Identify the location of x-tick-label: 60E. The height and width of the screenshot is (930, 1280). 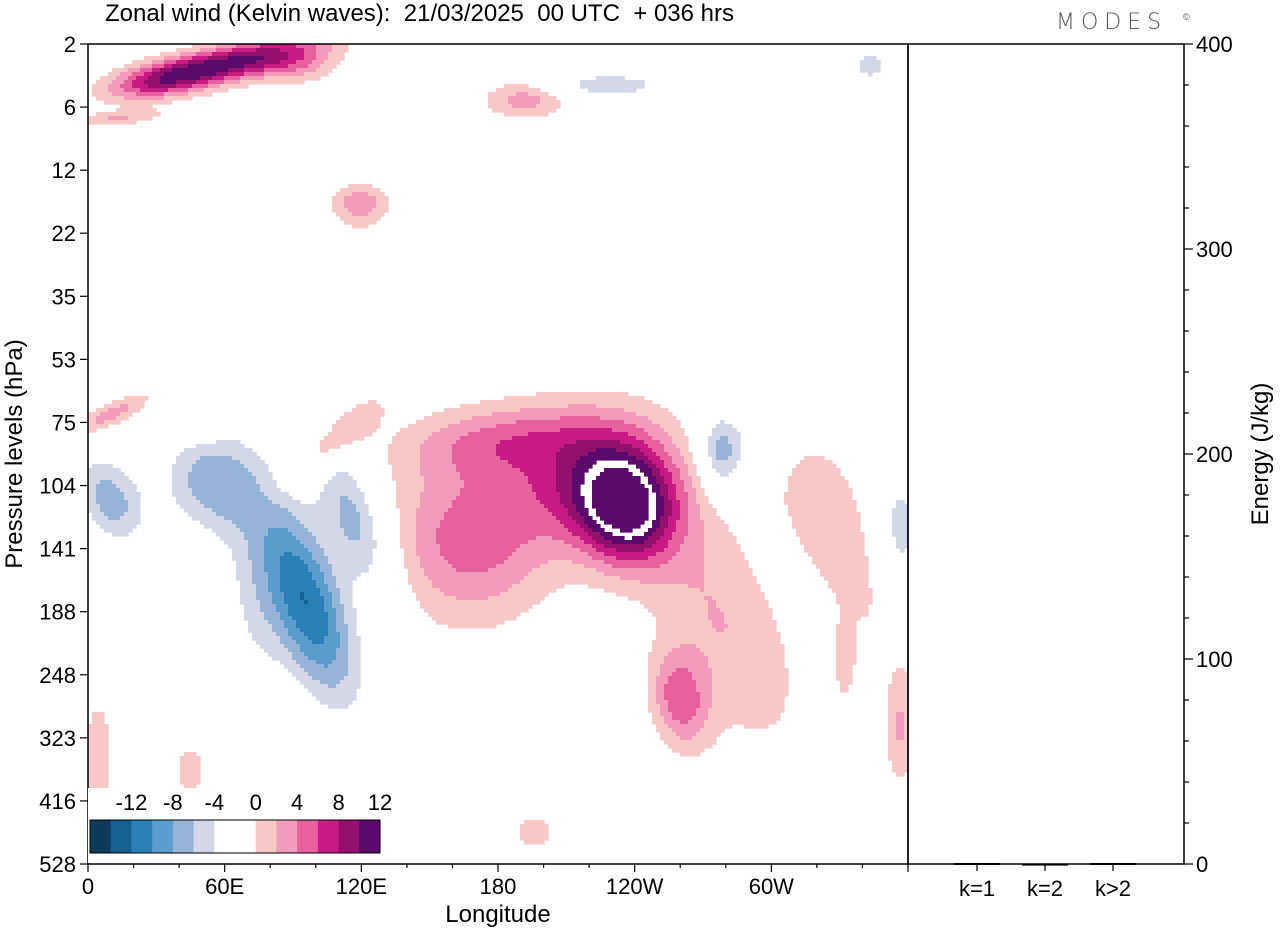
(224, 886).